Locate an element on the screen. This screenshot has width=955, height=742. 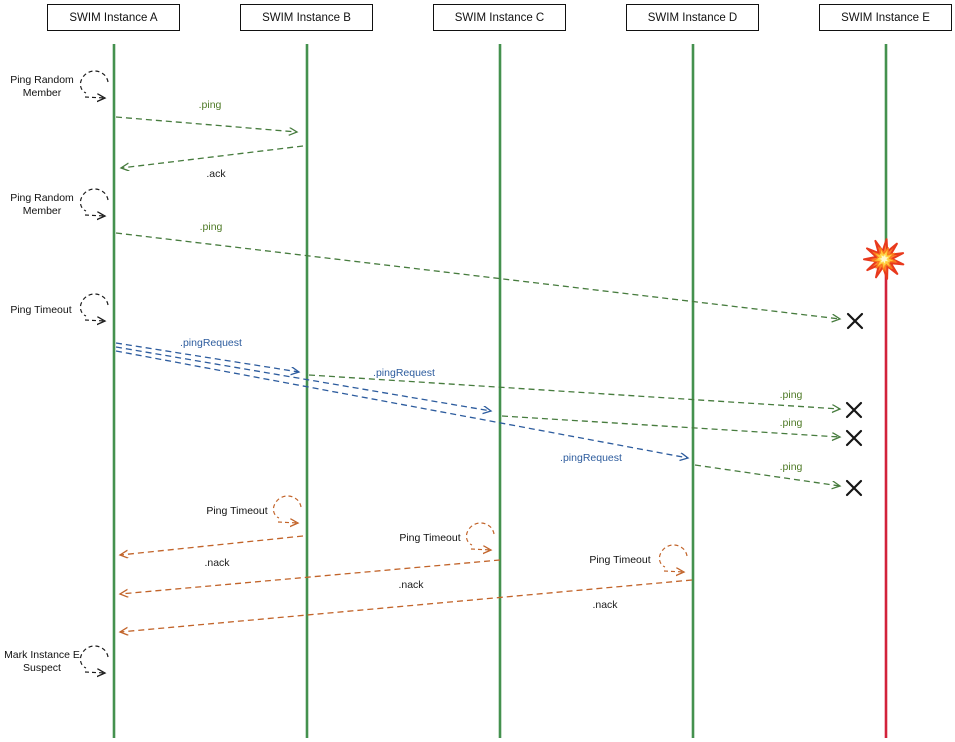
message-arrow-ping-request-a-c is located at coordinates (303, 378).